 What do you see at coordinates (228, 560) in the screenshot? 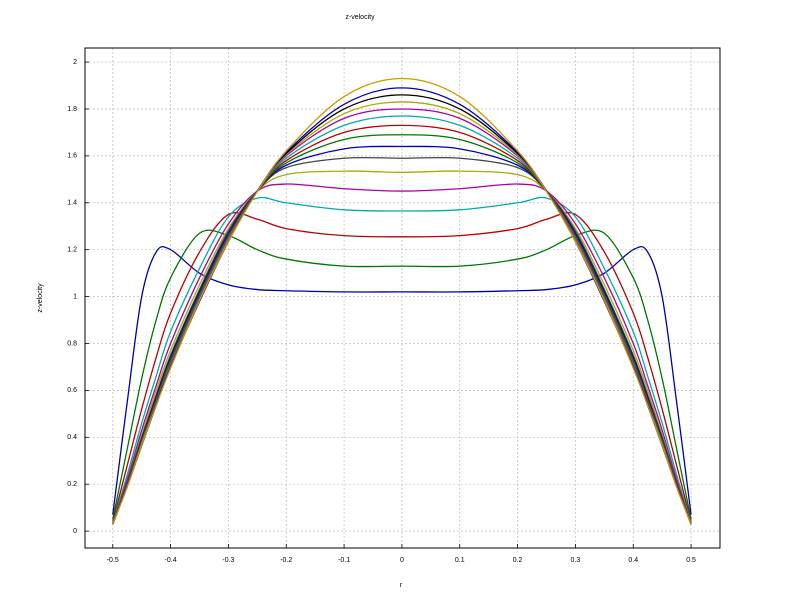
I see `x-tick-label: -0.3` at bounding box center [228, 560].